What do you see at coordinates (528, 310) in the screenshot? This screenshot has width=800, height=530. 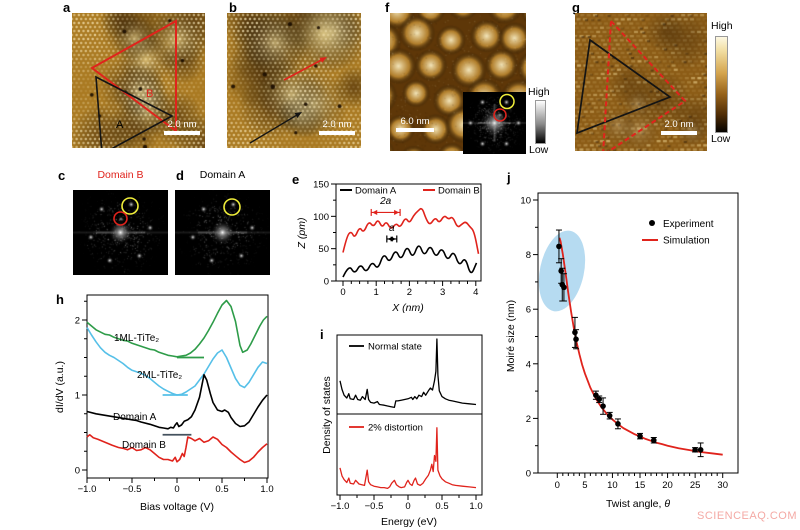 I see `svg-text: 6` at bounding box center [528, 310].